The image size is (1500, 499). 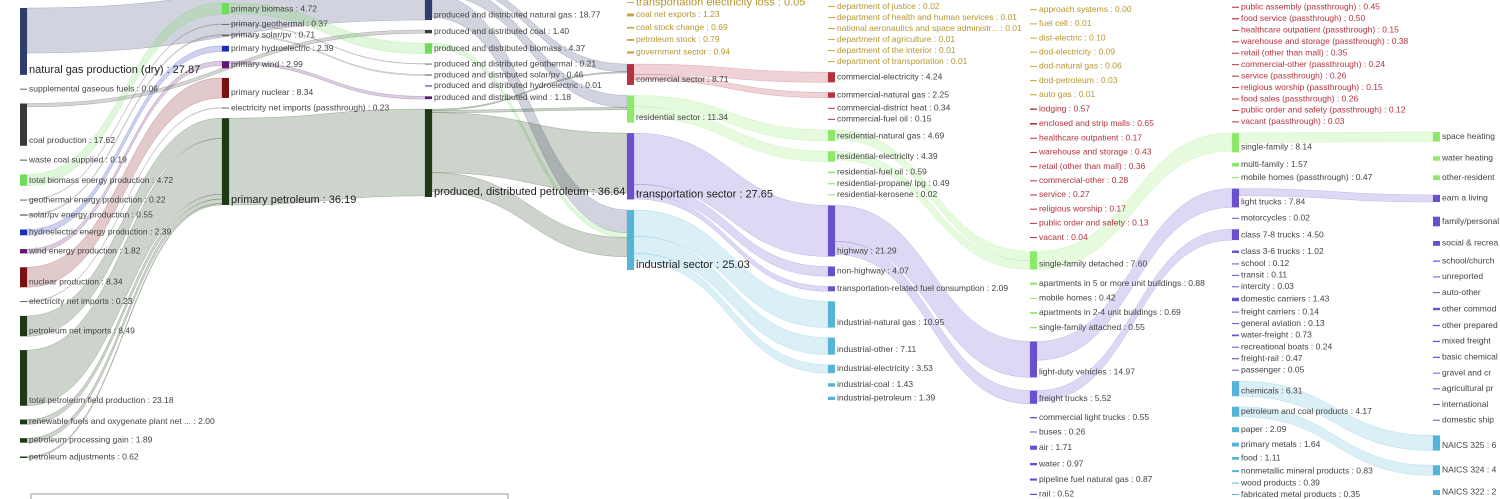 What do you see at coordinates (1110, 312) in the screenshot?
I see `node-label: apartments in 2-4 unit buildings : 0.69` at bounding box center [1110, 312].